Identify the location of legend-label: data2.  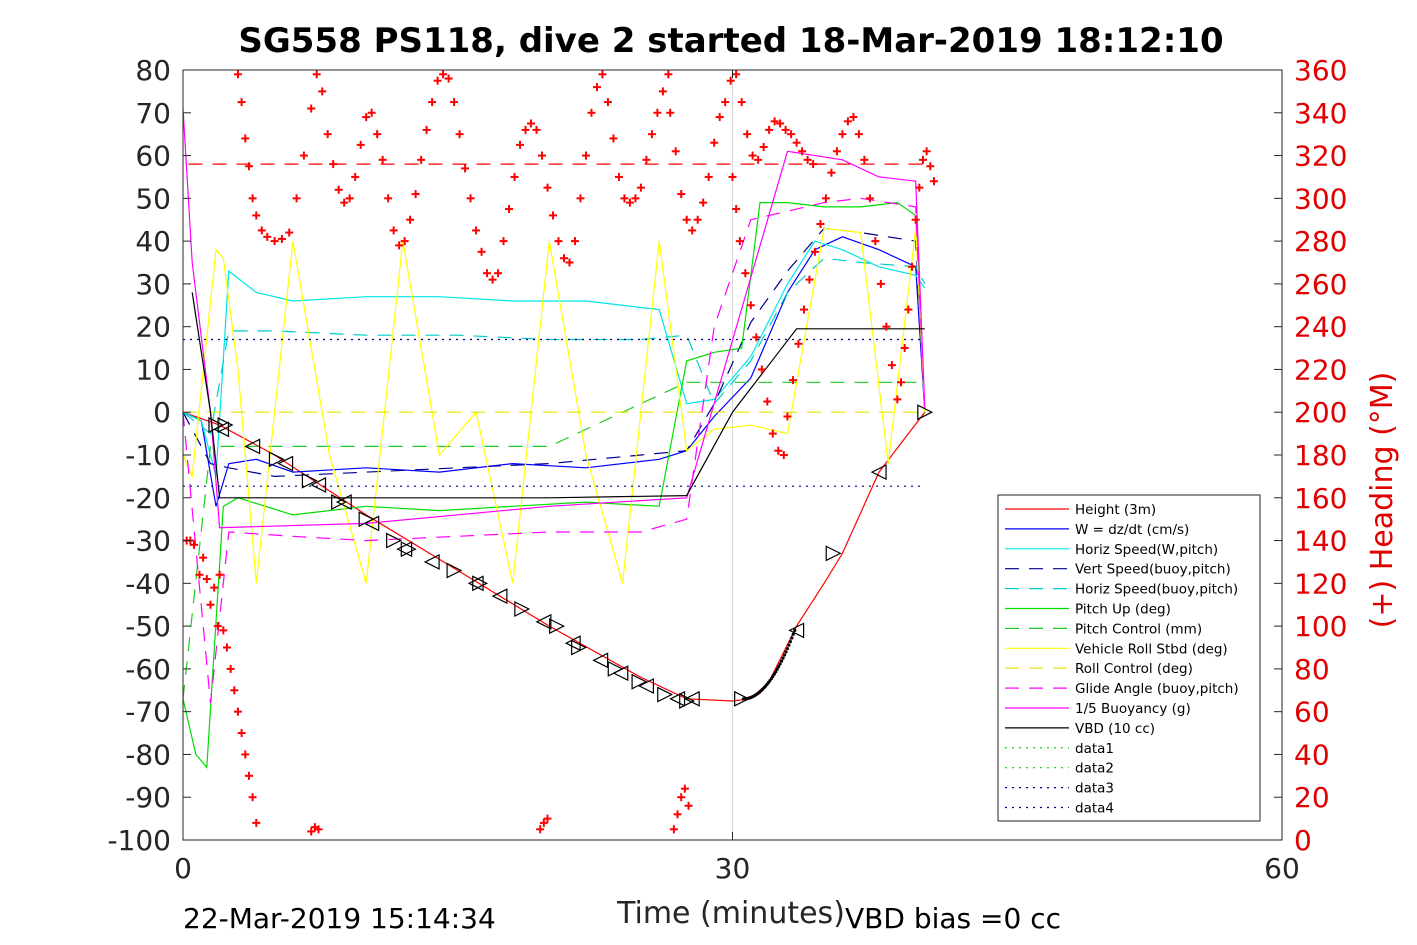
(1094, 769).